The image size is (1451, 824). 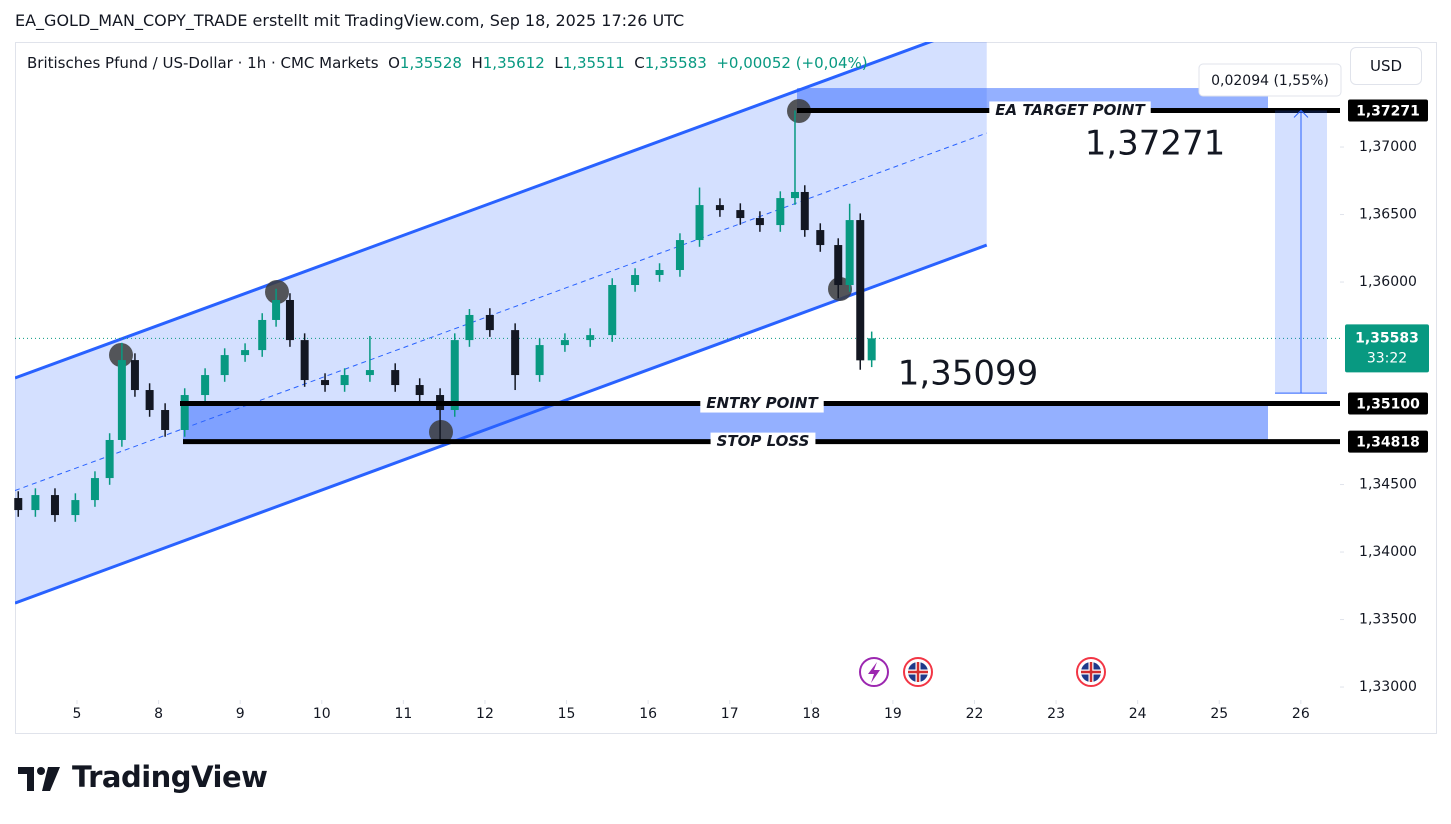 I want to click on x-tick-label: 5, so click(x=77, y=714).